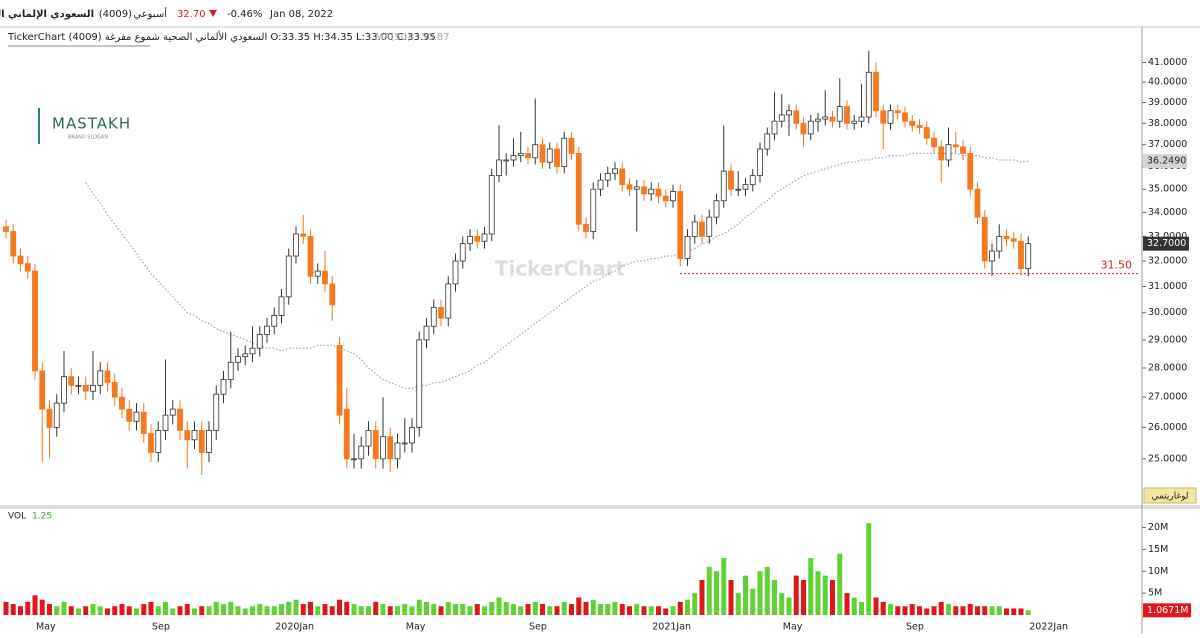 This screenshot has width=1200, height=638. What do you see at coordinates (17, 517) in the screenshot?
I see `volume-legend: VOL` at bounding box center [17, 517].